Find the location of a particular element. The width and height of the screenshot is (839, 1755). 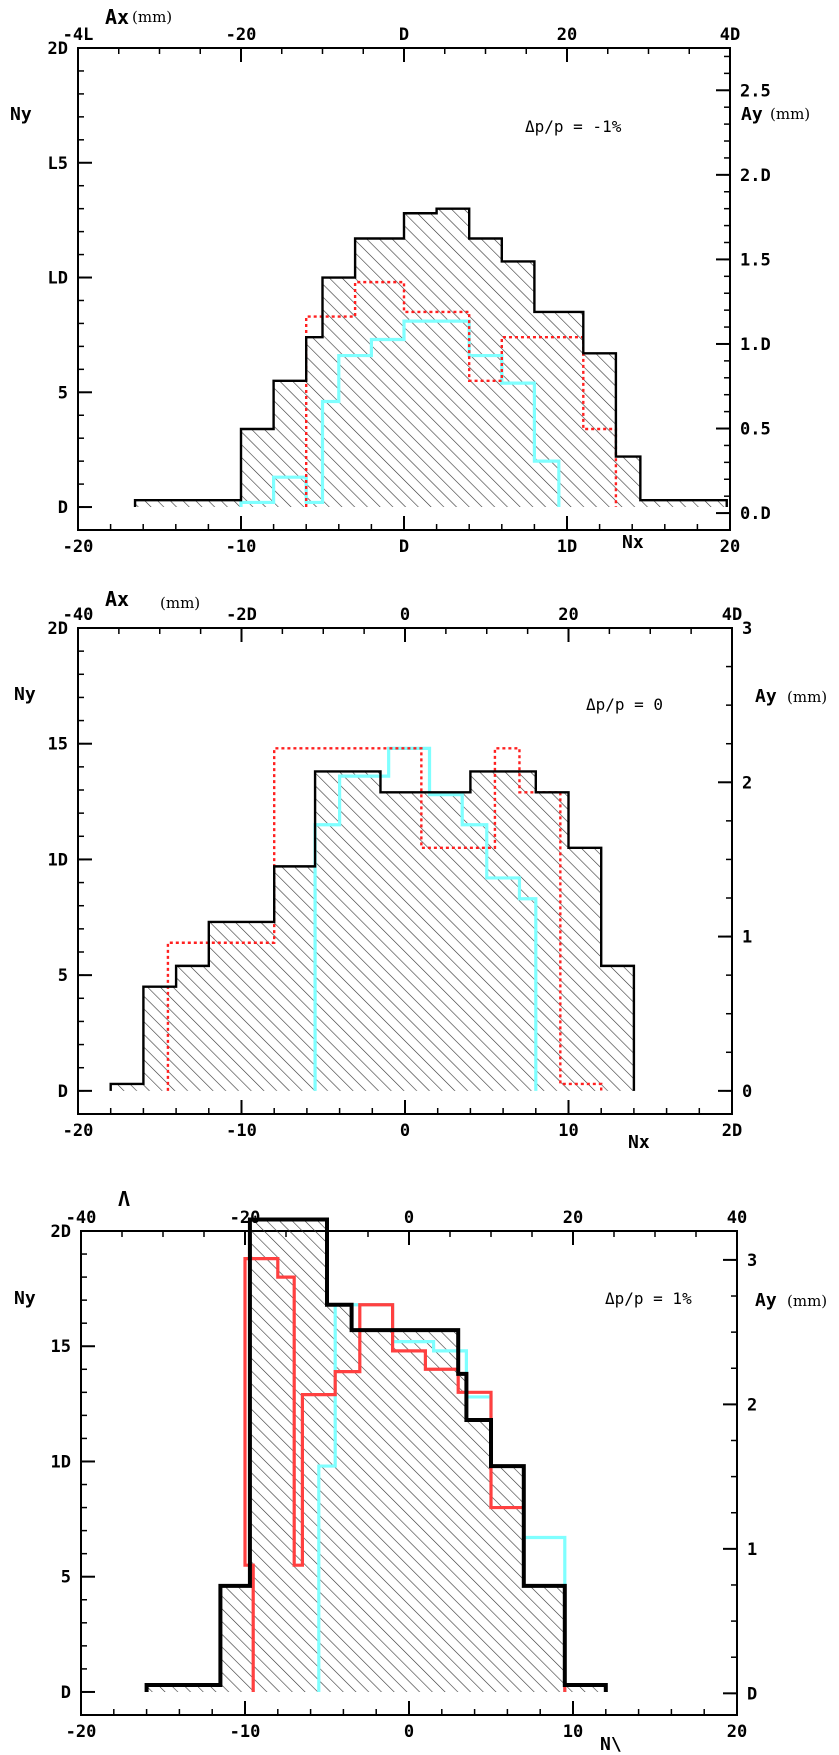

top-tick-label: 40 is located at coordinates (737, 1218).